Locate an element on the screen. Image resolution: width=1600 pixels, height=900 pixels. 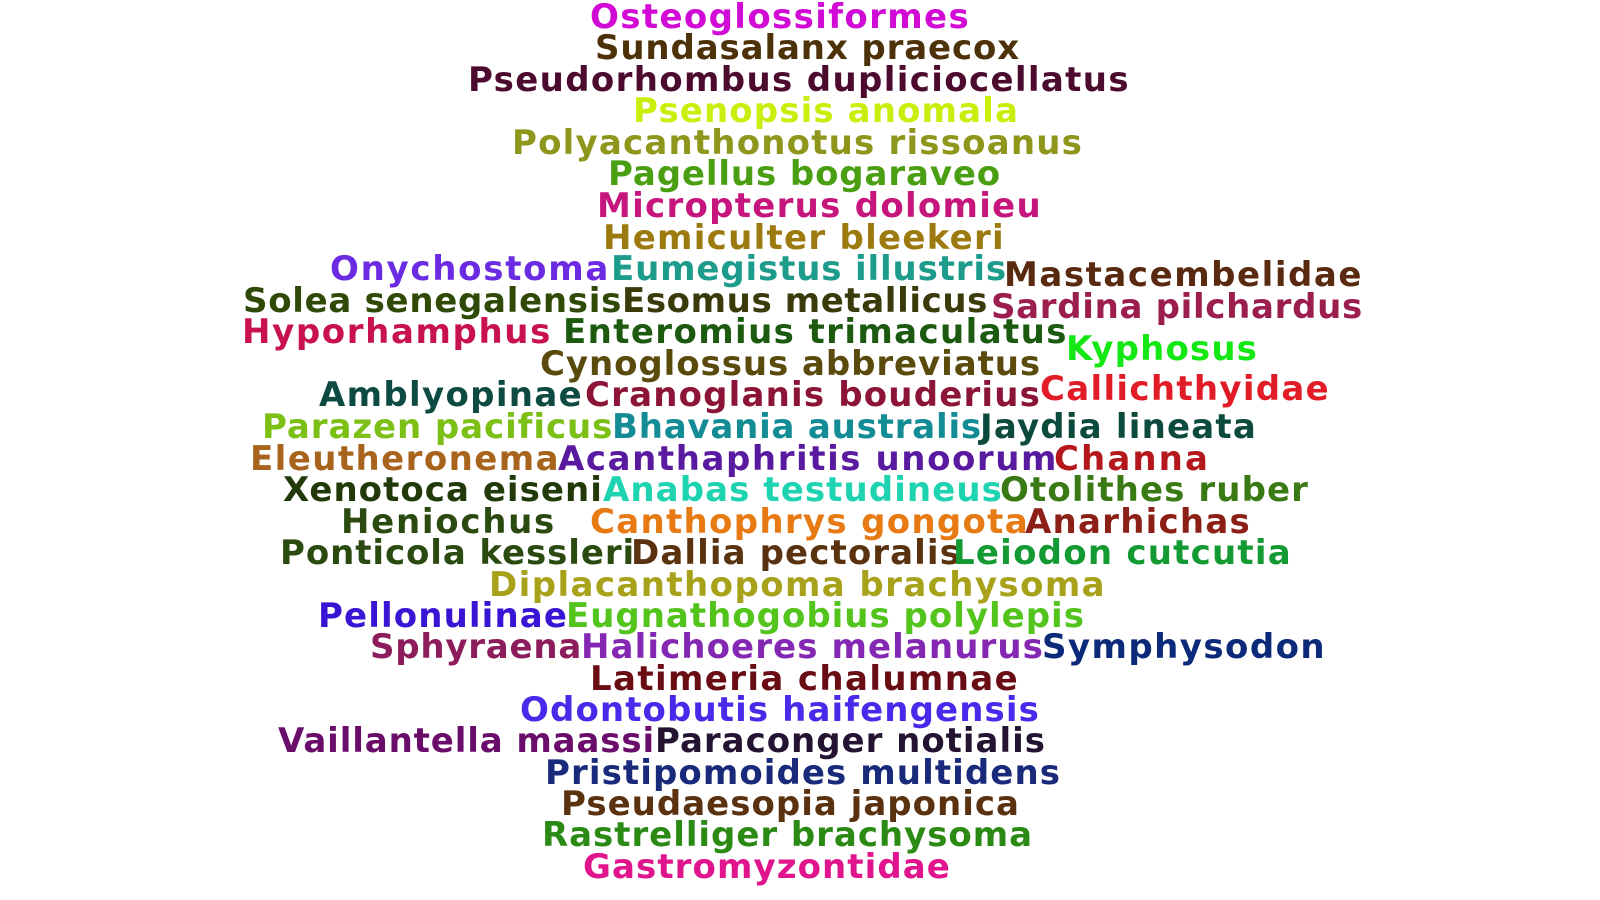
word-cloud-word: Kyphosus is located at coordinates (1162, 349).